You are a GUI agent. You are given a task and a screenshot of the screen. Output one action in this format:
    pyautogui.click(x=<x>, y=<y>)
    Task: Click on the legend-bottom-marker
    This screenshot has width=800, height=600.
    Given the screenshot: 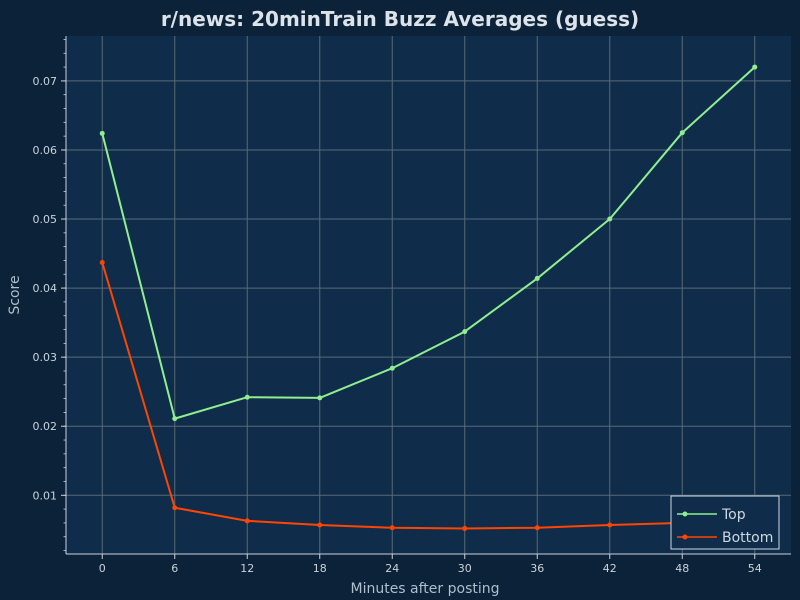 What is the action you would take?
    pyautogui.click(x=685, y=537)
    